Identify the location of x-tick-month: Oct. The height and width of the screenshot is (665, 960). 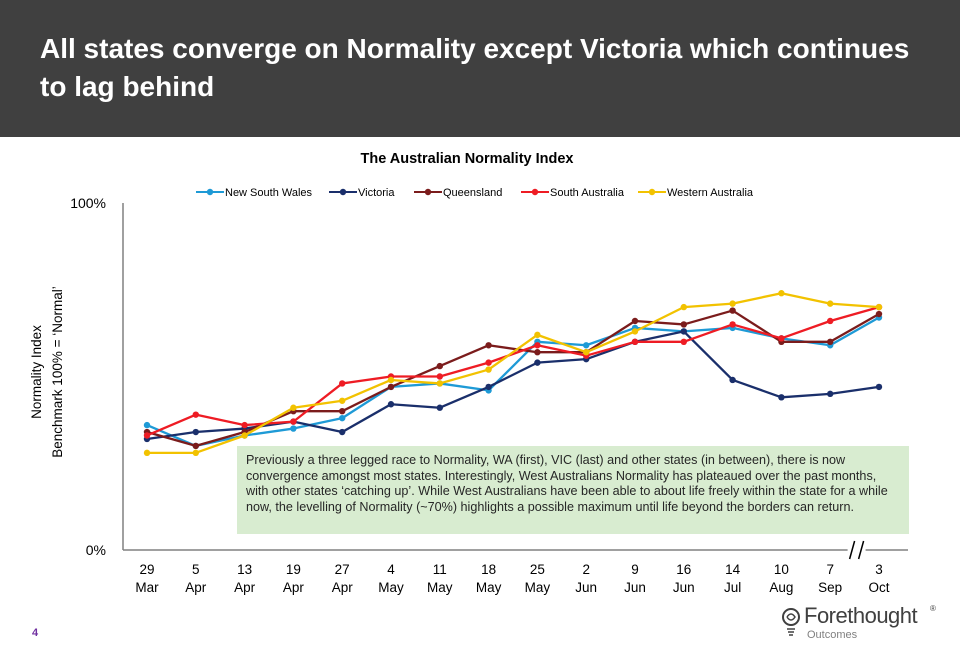
(878, 587).